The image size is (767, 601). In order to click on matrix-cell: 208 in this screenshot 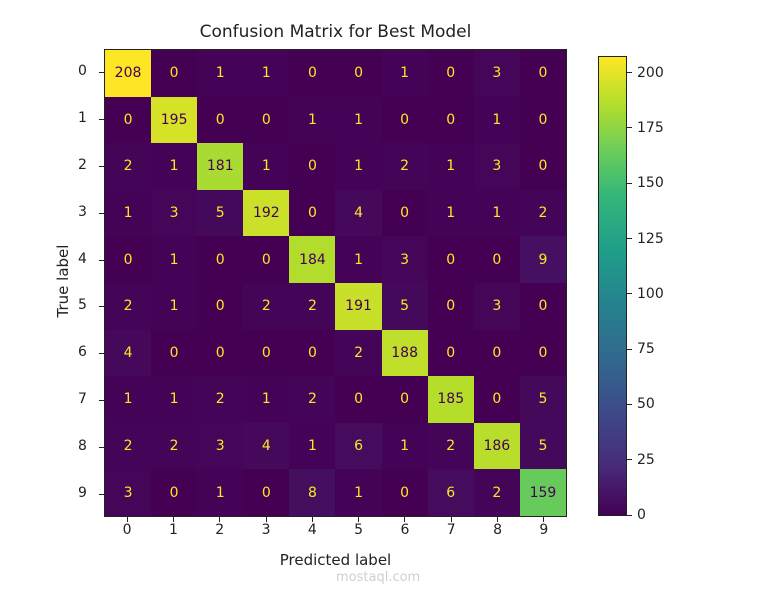, I will do `click(128, 73)`.